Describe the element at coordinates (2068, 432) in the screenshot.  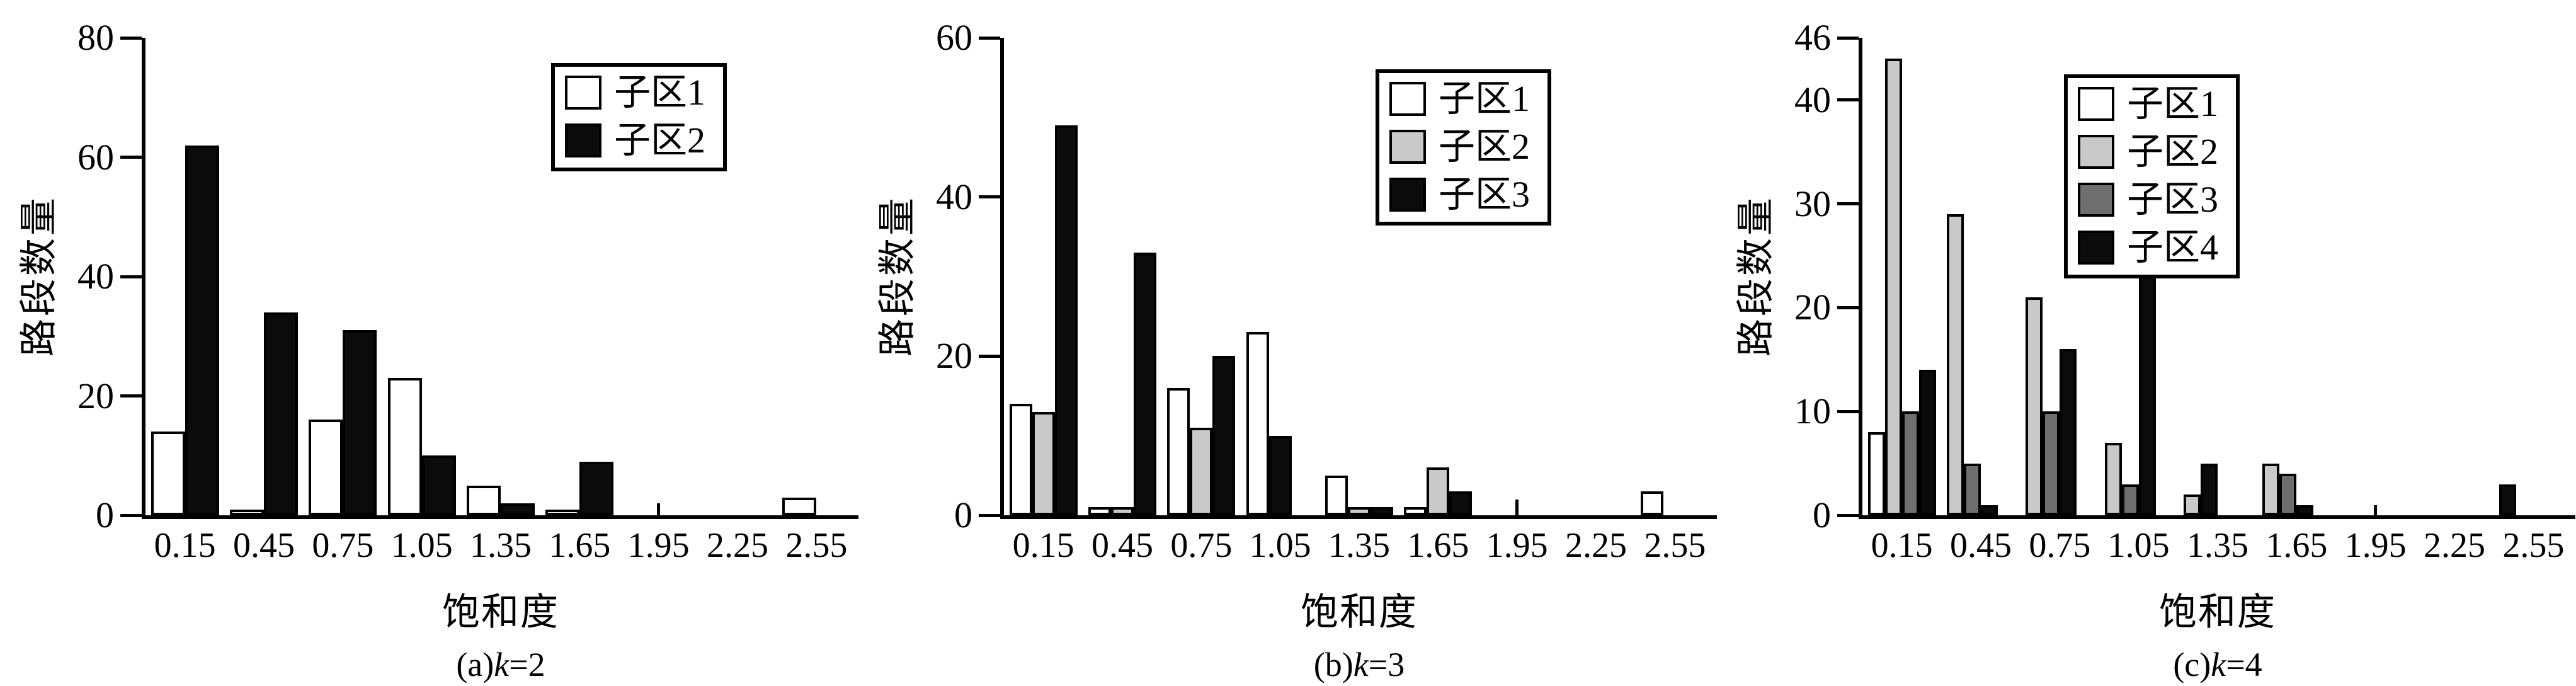
I see `bar-子区4-0.75` at that location.